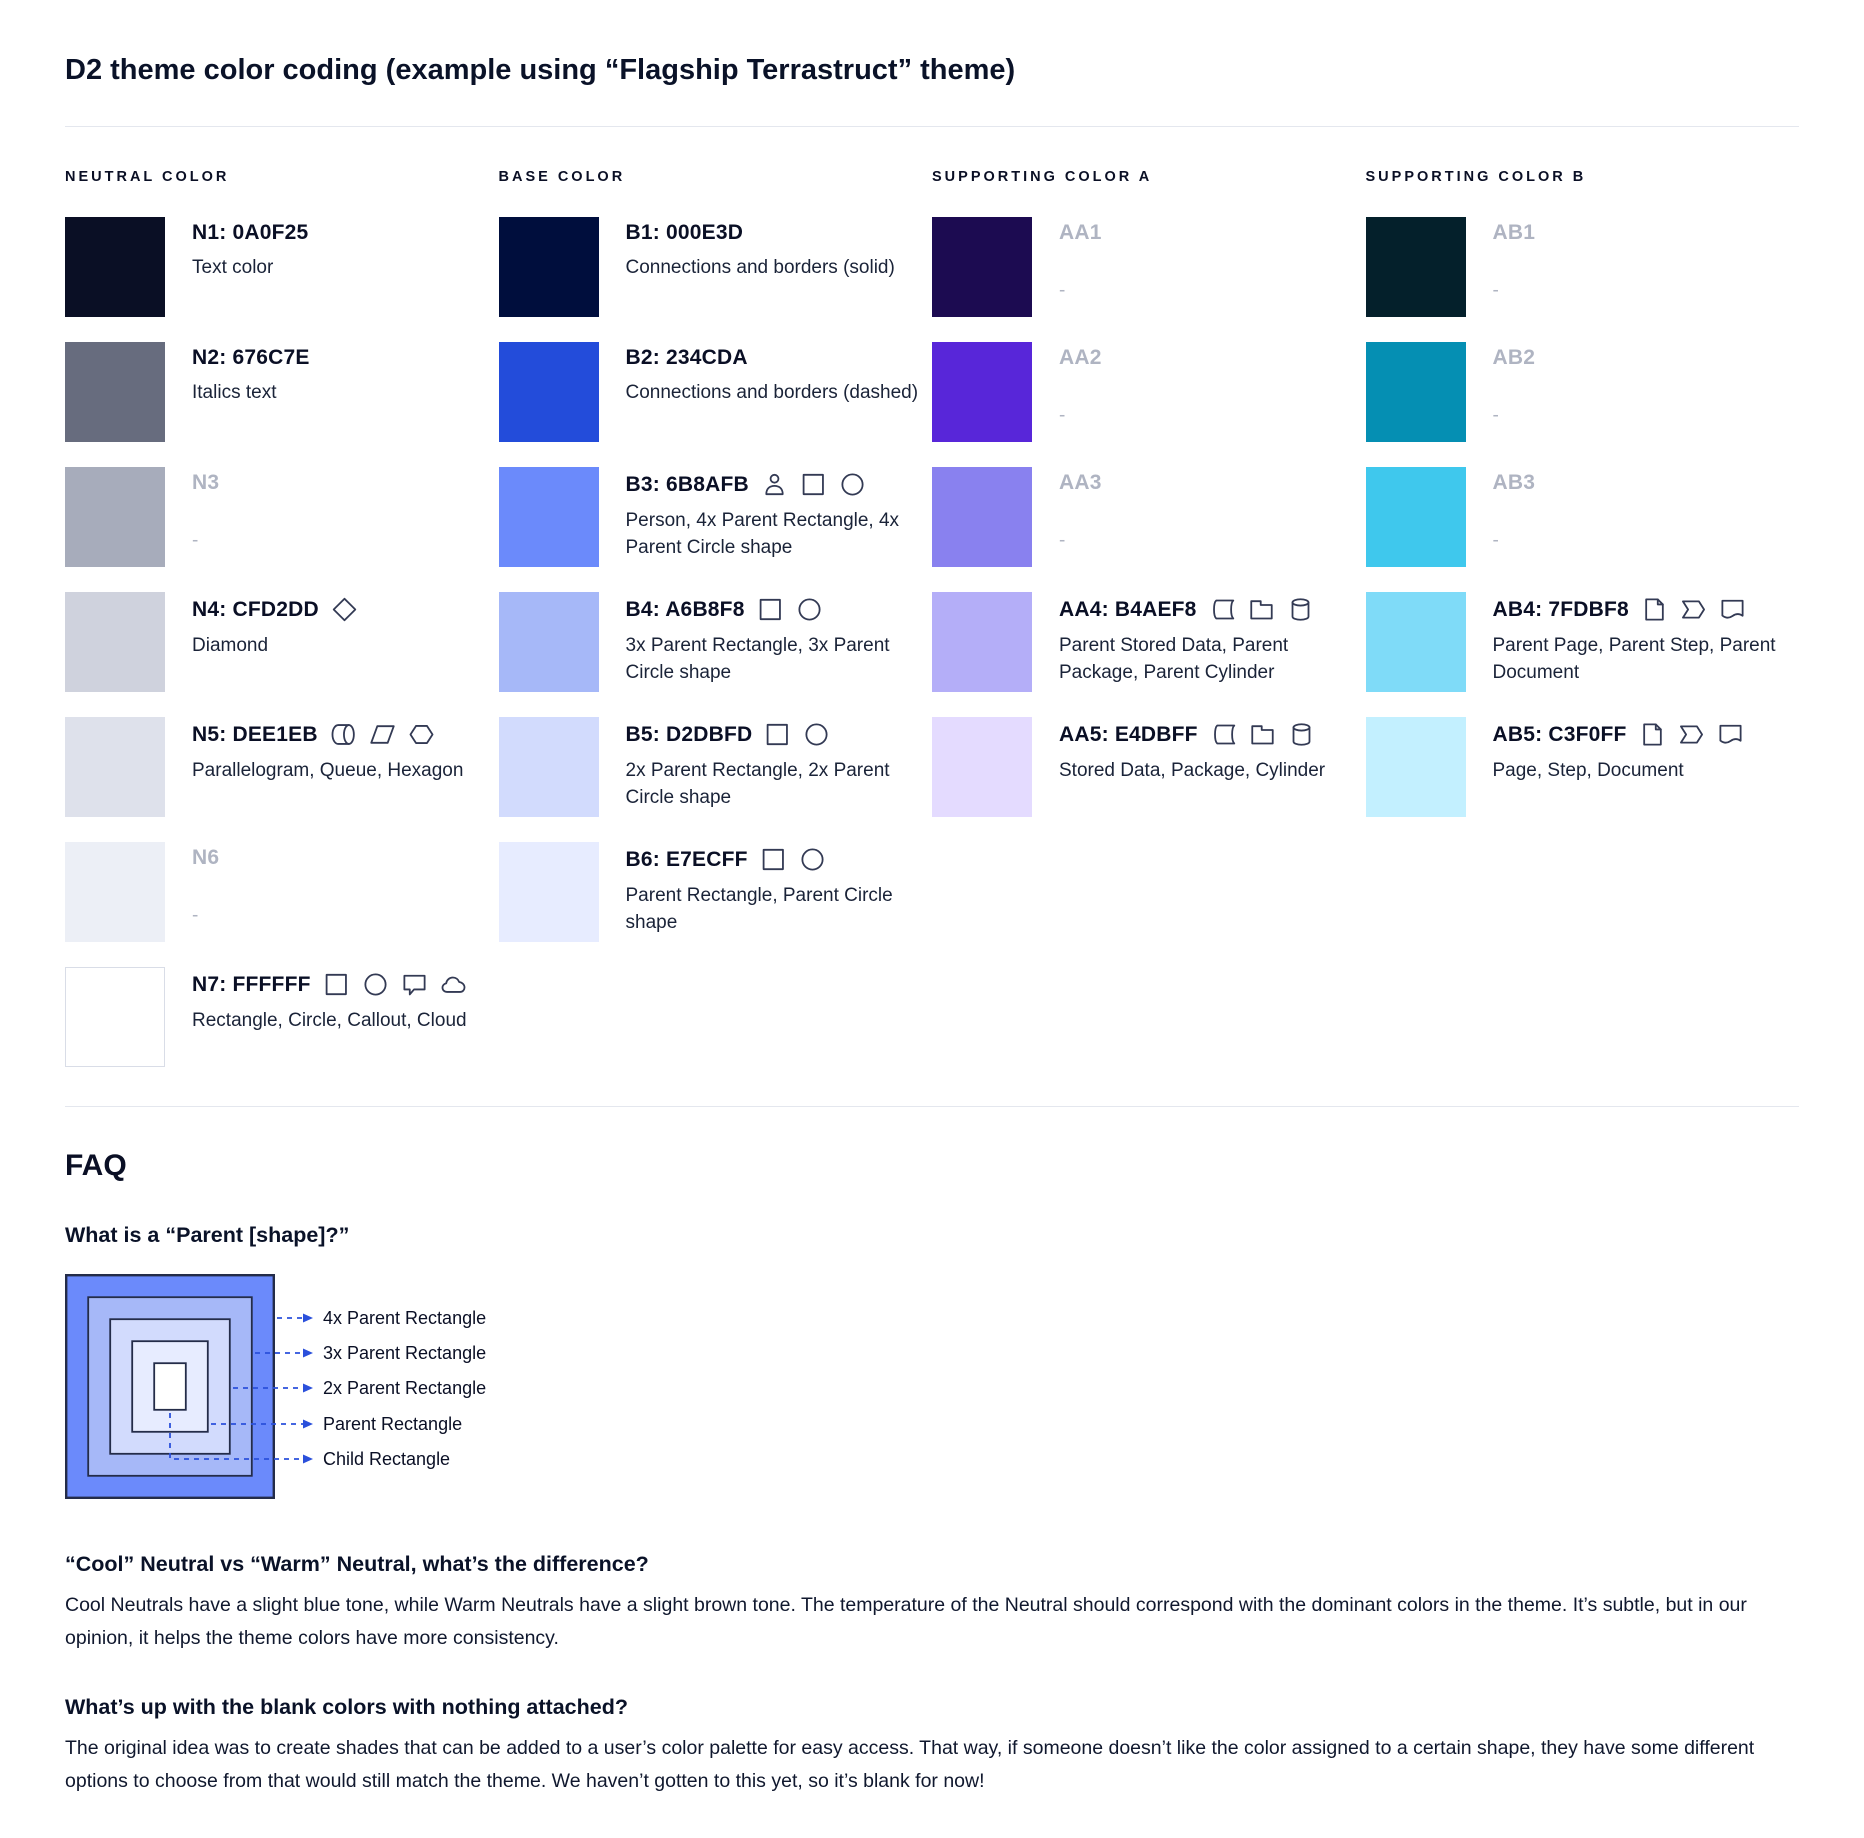 The image size is (1864, 1838). What do you see at coordinates (147, 177) in the screenshot?
I see `column-header: NEUTRAL COLOR` at bounding box center [147, 177].